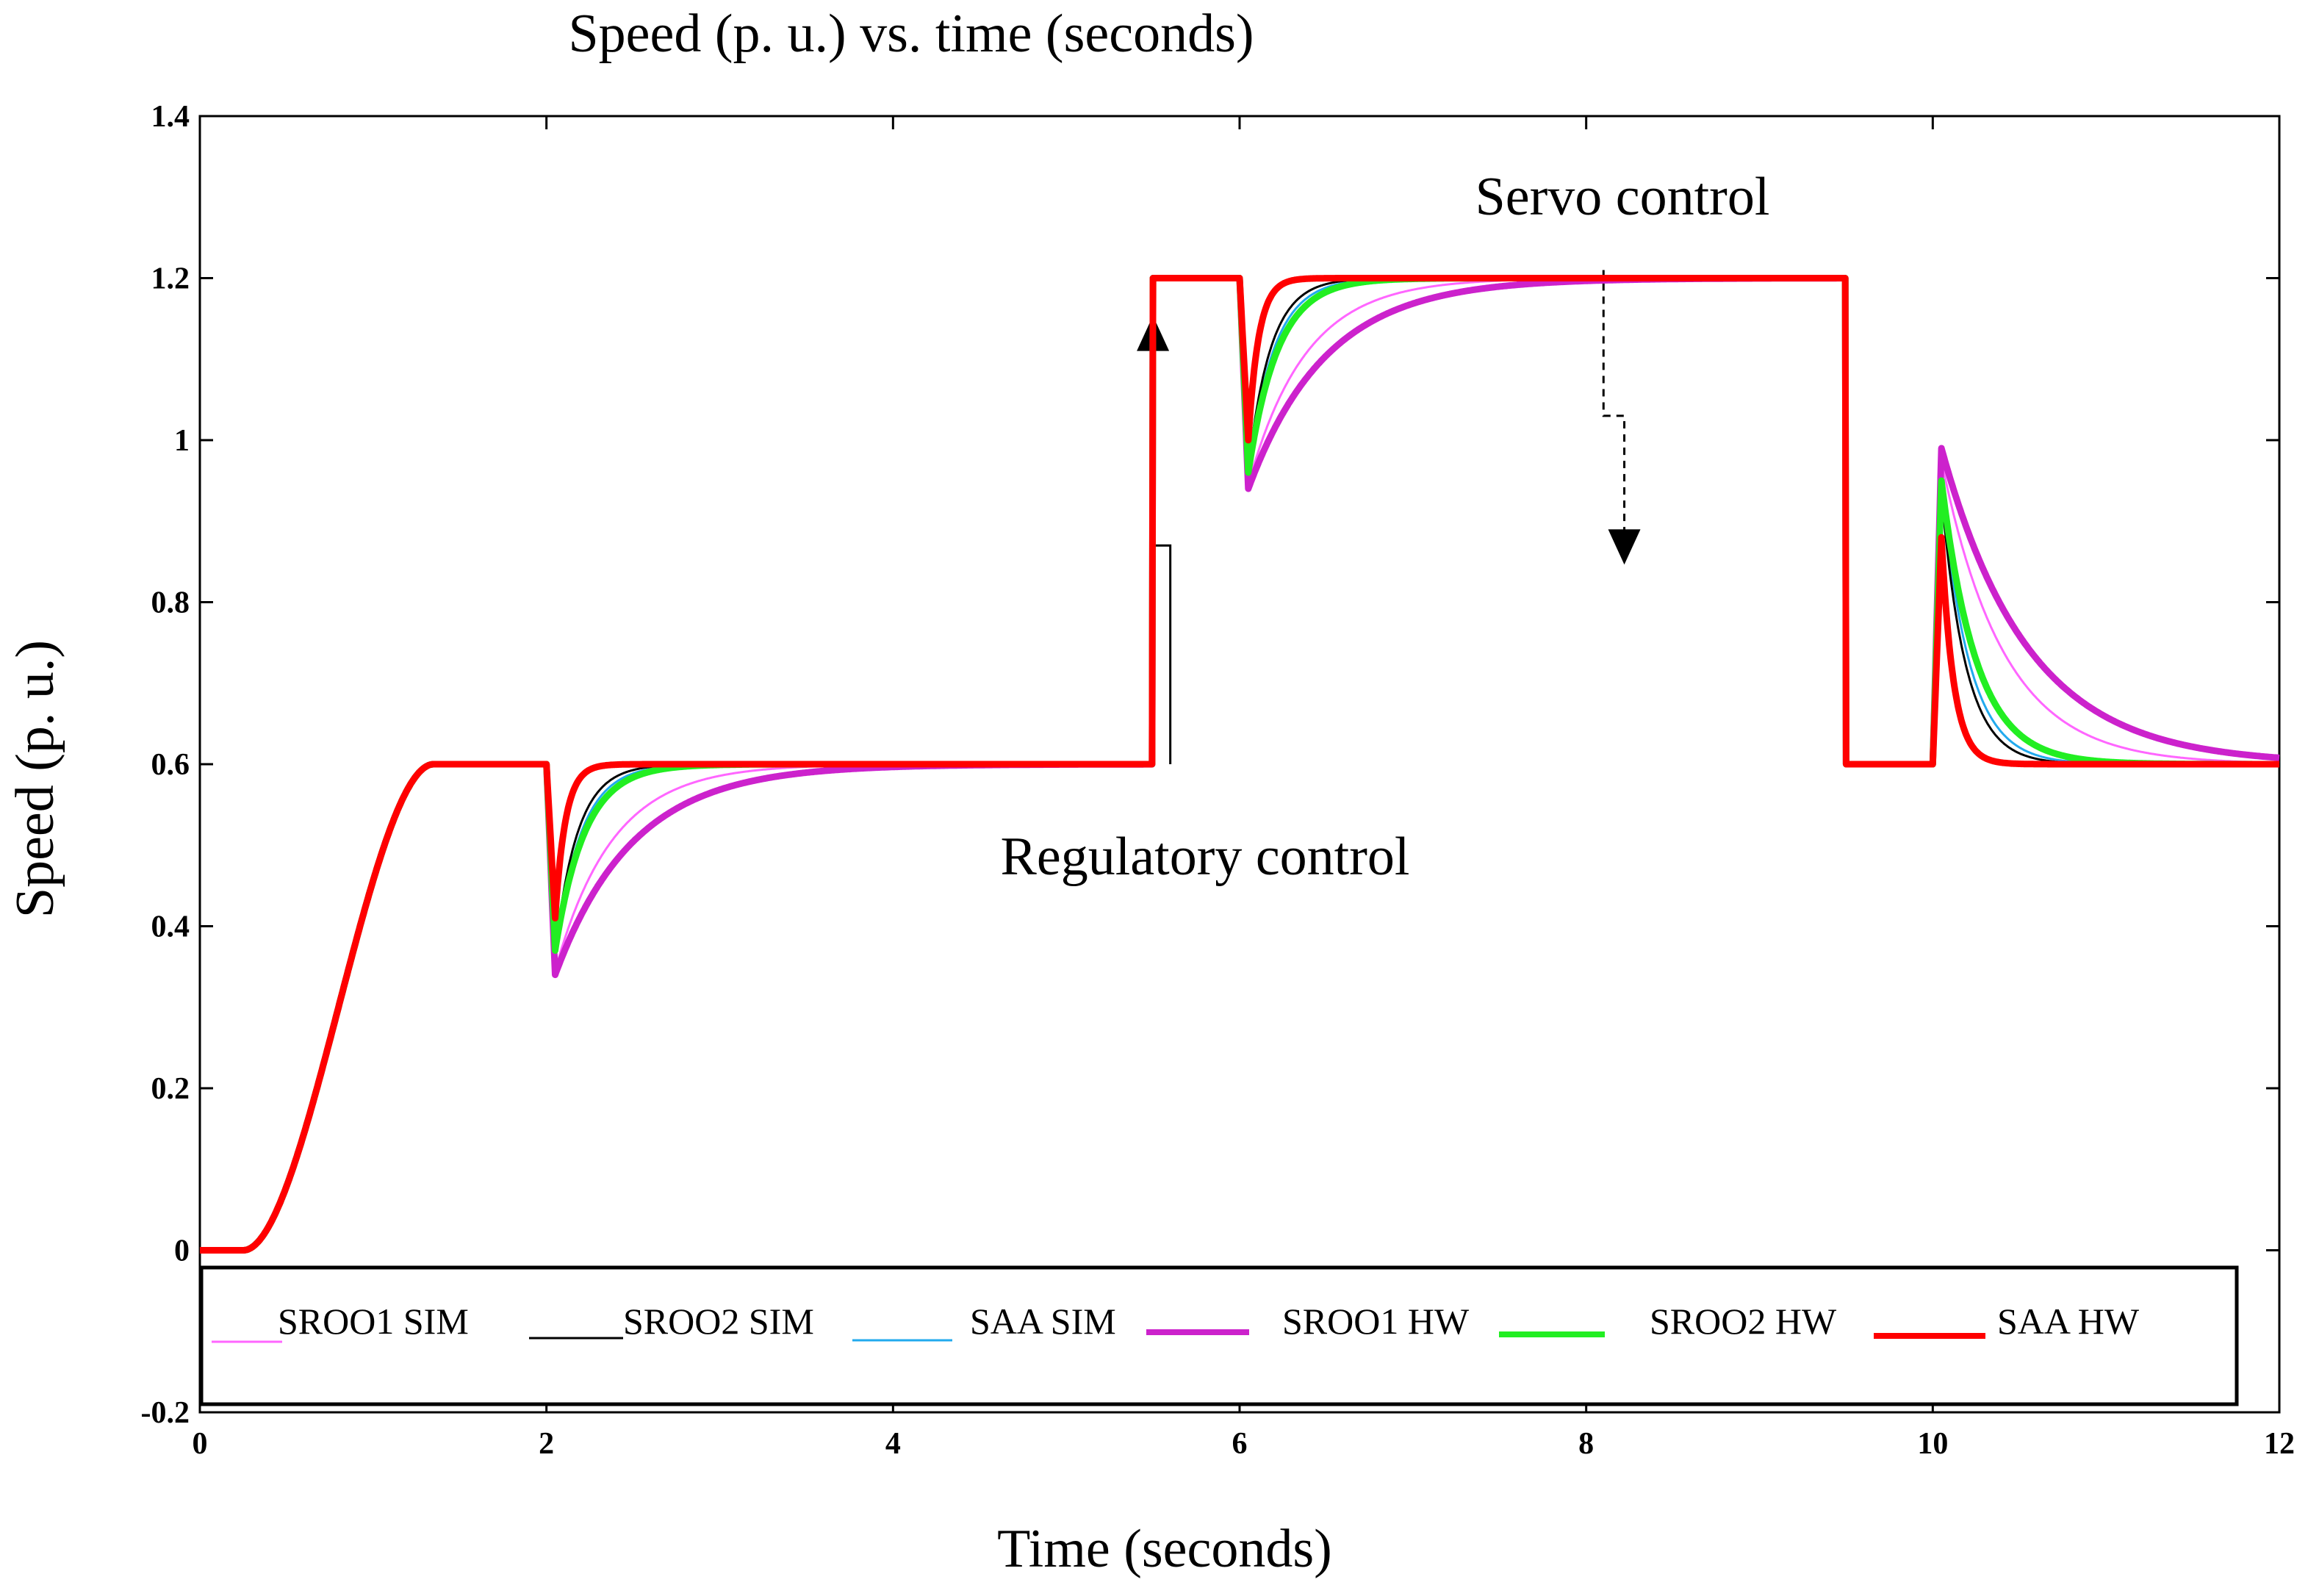 The width and height of the screenshot is (2308, 1596). What do you see at coordinates (1043, 1321) in the screenshot?
I see `legend-label: SAA SIM` at bounding box center [1043, 1321].